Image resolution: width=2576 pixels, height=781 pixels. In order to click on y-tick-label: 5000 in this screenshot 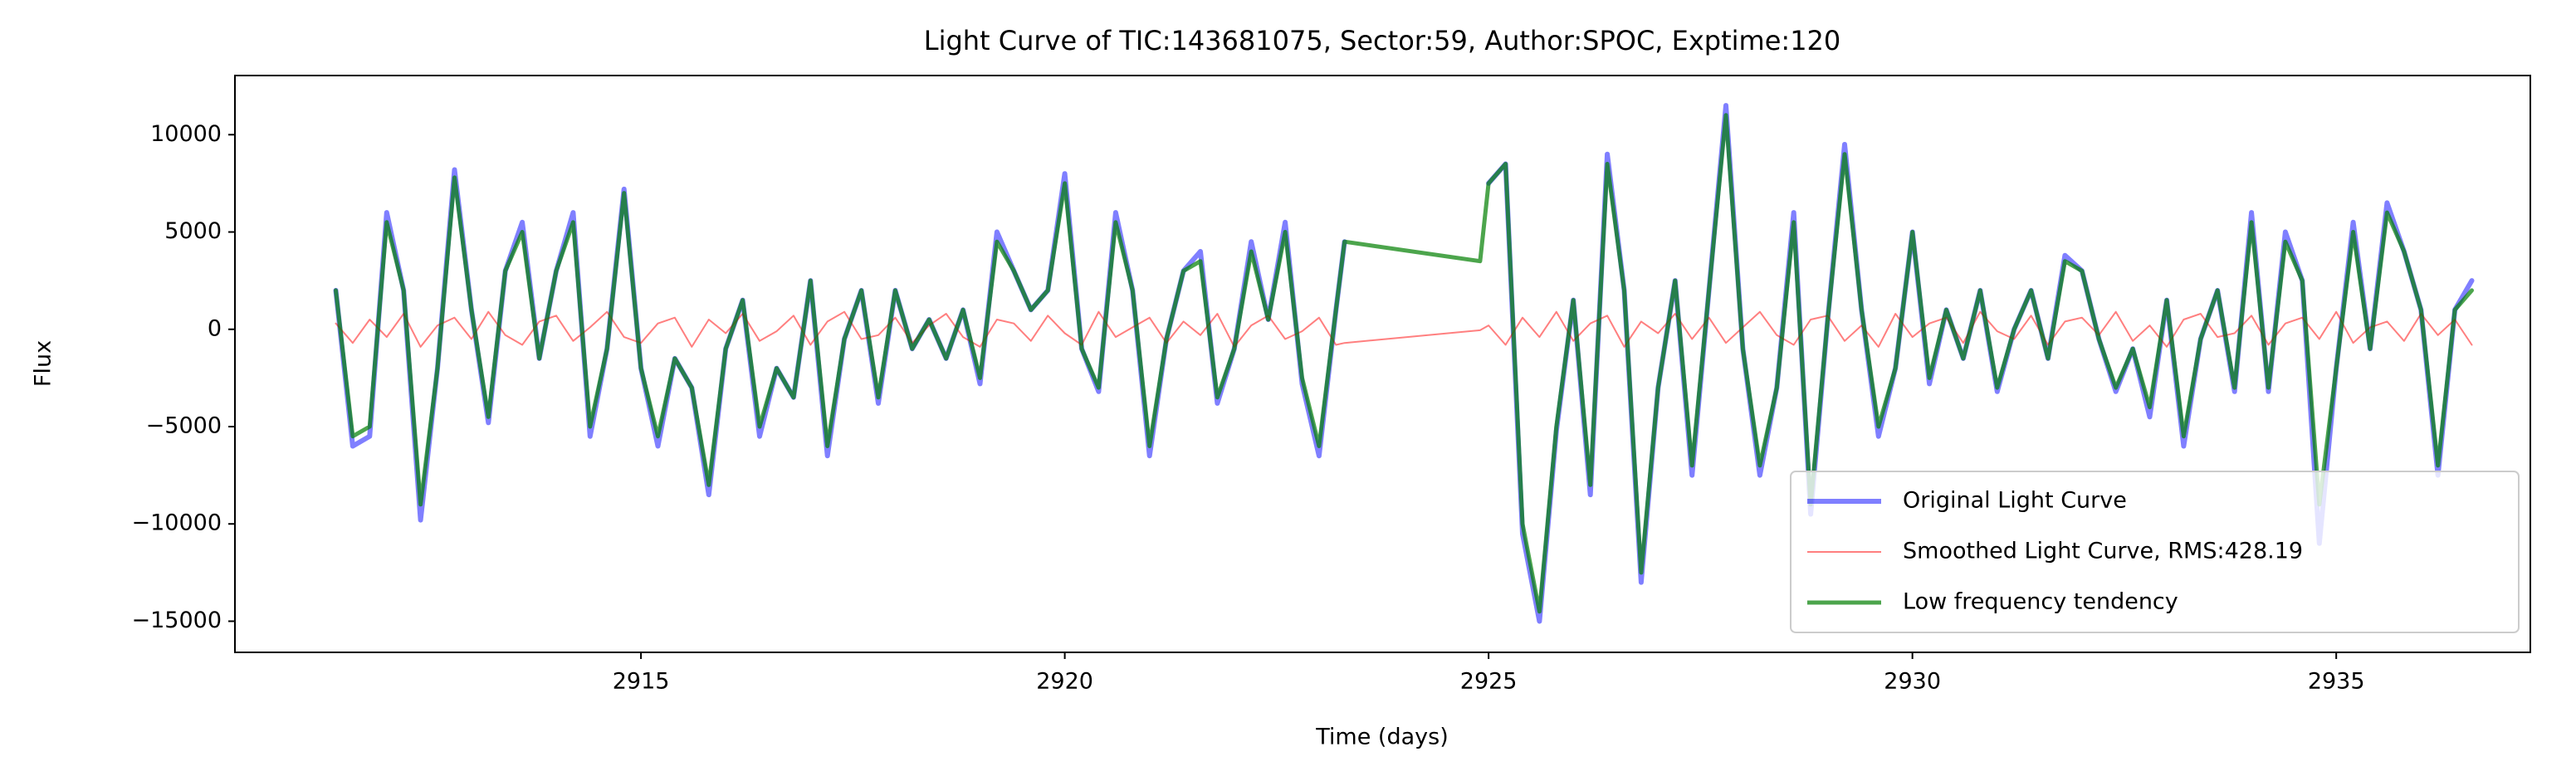, I will do `click(193, 231)`.